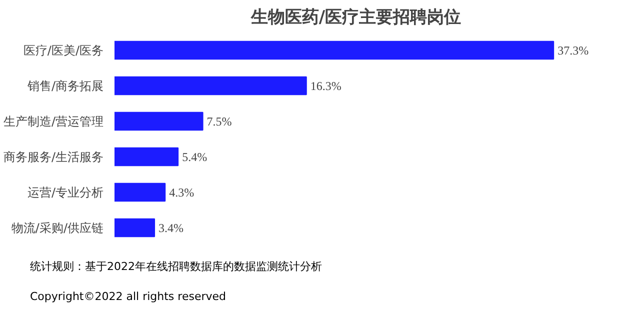 This screenshot has height=324, width=617. What do you see at coordinates (57, 227) in the screenshot?
I see `y-tick-label: 物流/采购/供应链` at bounding box center [57, 227].